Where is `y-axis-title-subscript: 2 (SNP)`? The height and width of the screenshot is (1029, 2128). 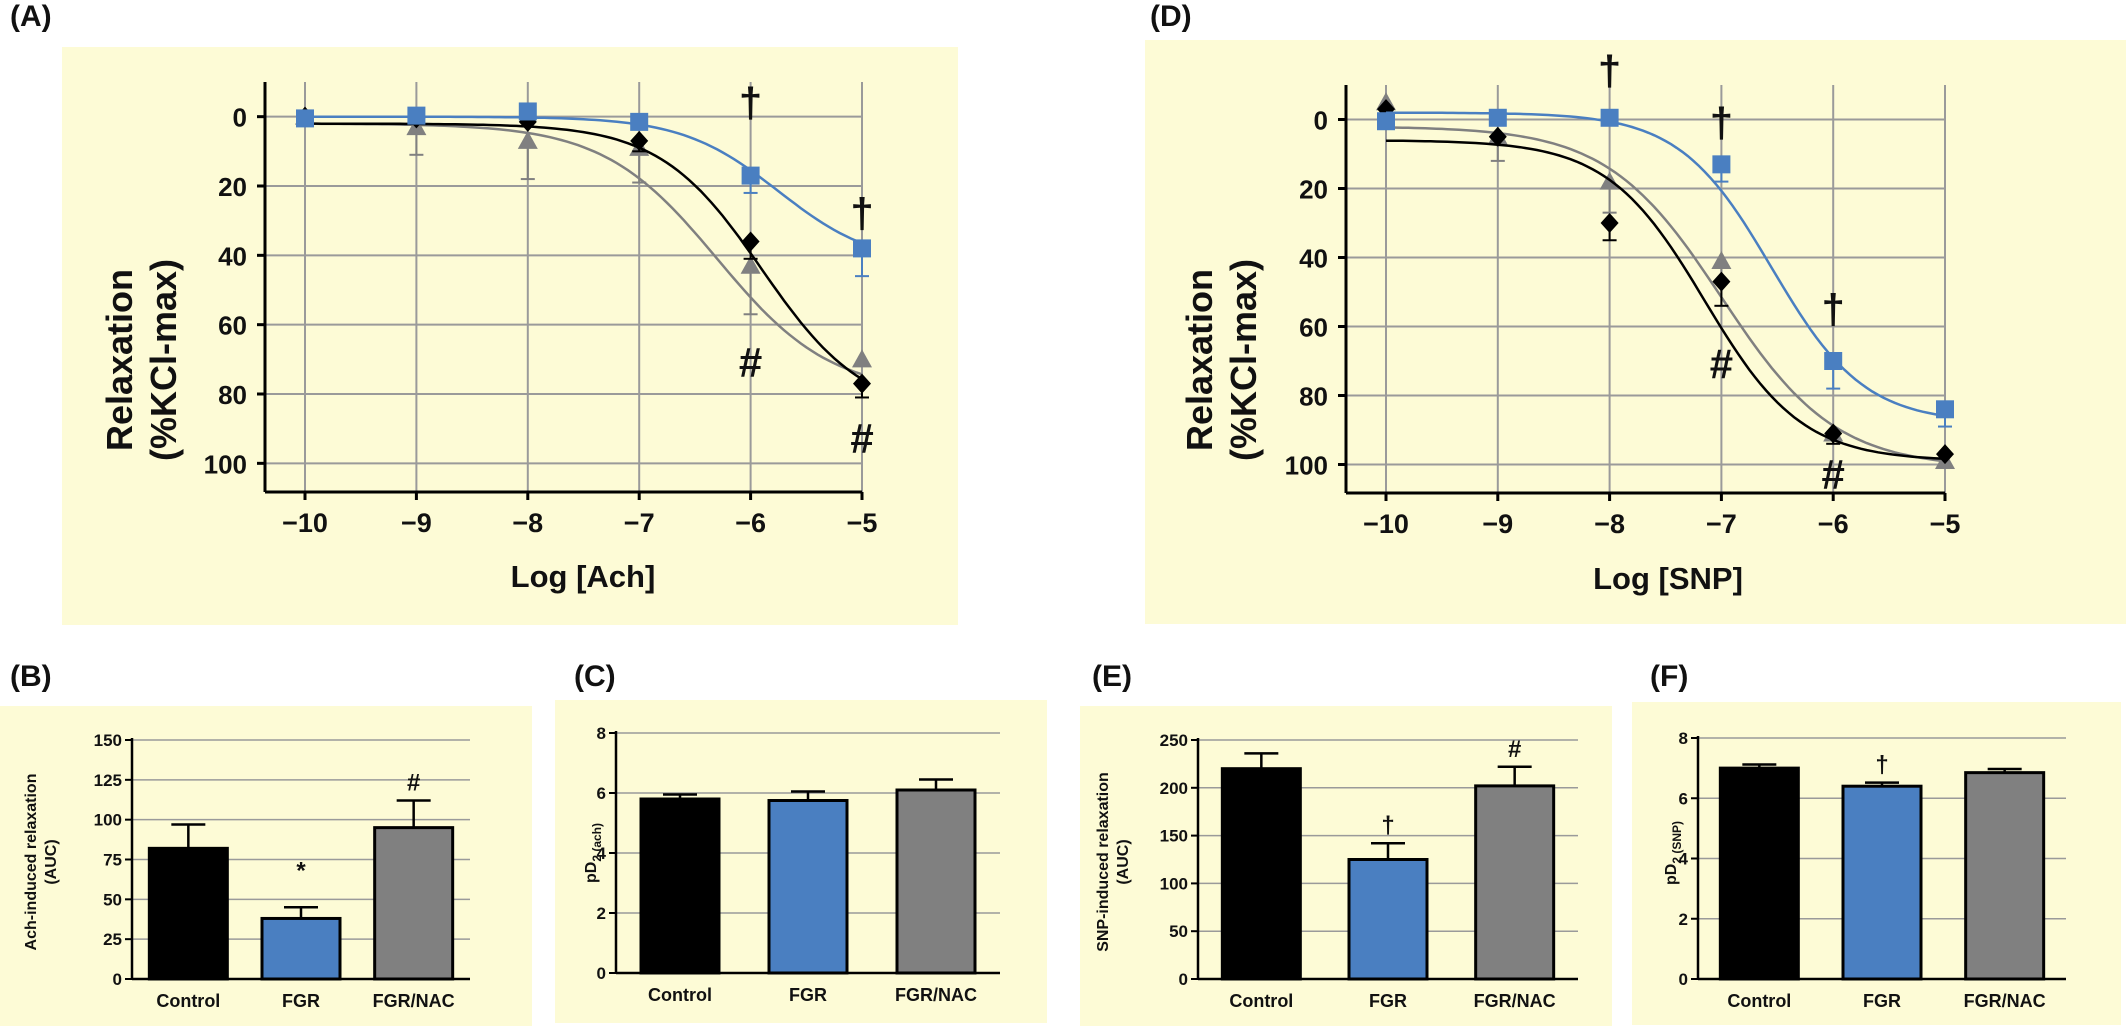 y-axis-title-subscript: 2 (SNP) is located at coordinates (1677, 842).